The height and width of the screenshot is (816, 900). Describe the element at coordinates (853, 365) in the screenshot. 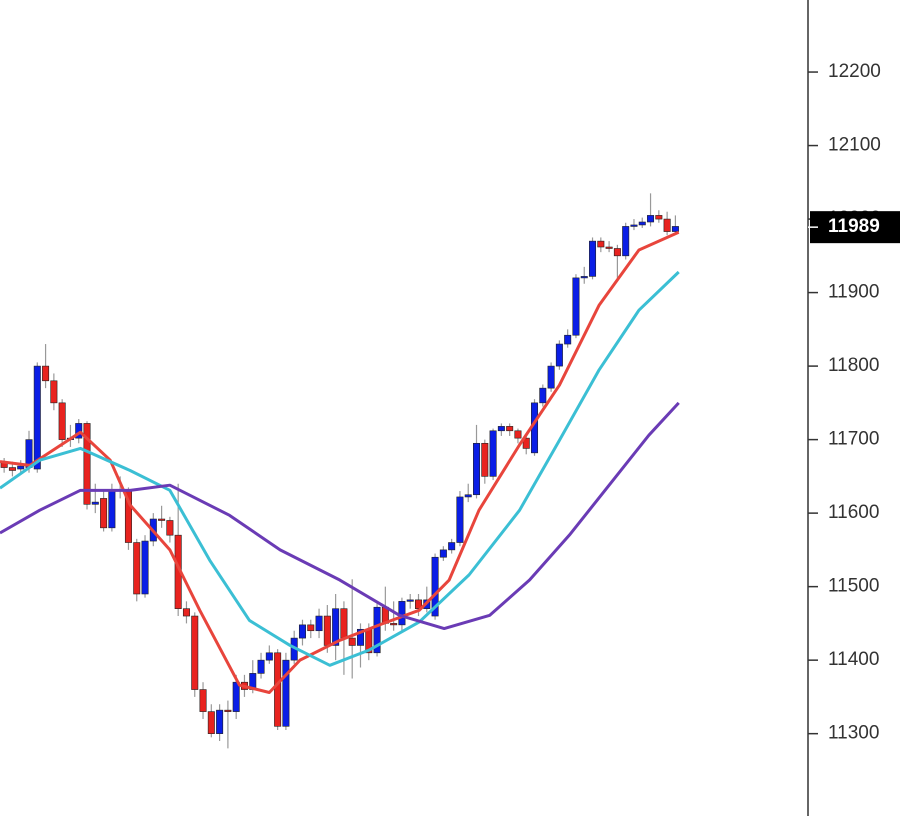

I see `y-tick-label: 11800` at that location.